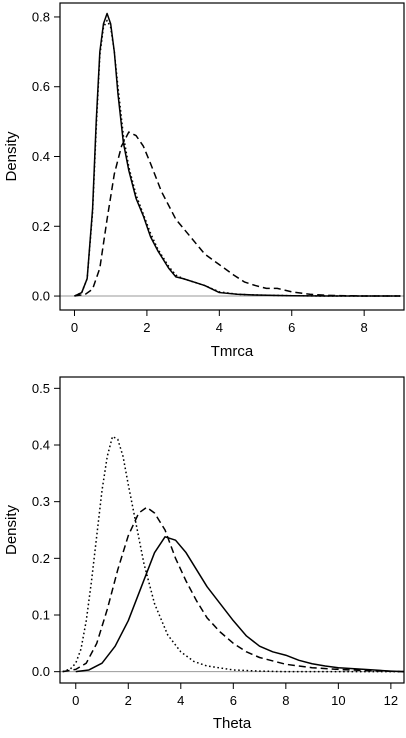 Image resolution: width=406 pixels, height=738 pixels. What do you see at coordinates (41, 16) in the screenshot?
I see `y-tick-label: 0.8` at bounding box center [41, 16].